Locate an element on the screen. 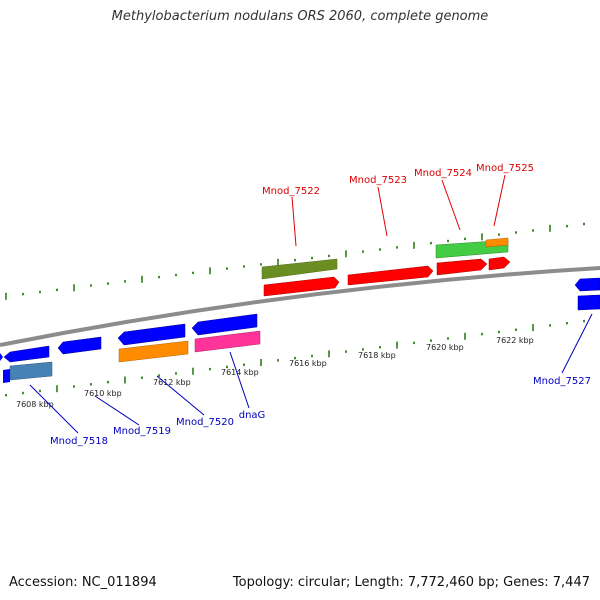  gene-label-mnod-7520: Mnod_7520 is located at coordinates (205, 422).